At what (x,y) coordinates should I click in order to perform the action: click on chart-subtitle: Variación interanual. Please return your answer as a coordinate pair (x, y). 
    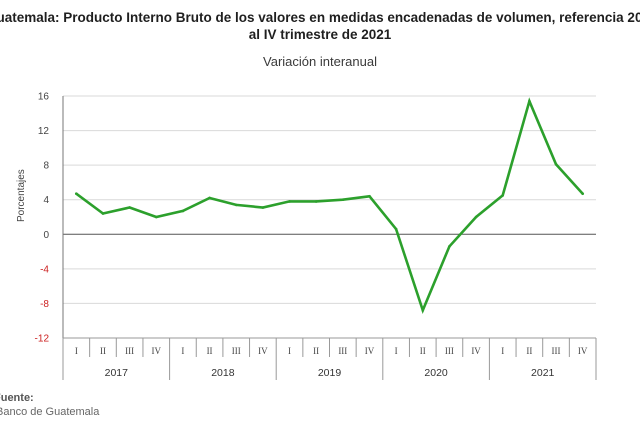
    Looking at the image, I should click on (320, 61).